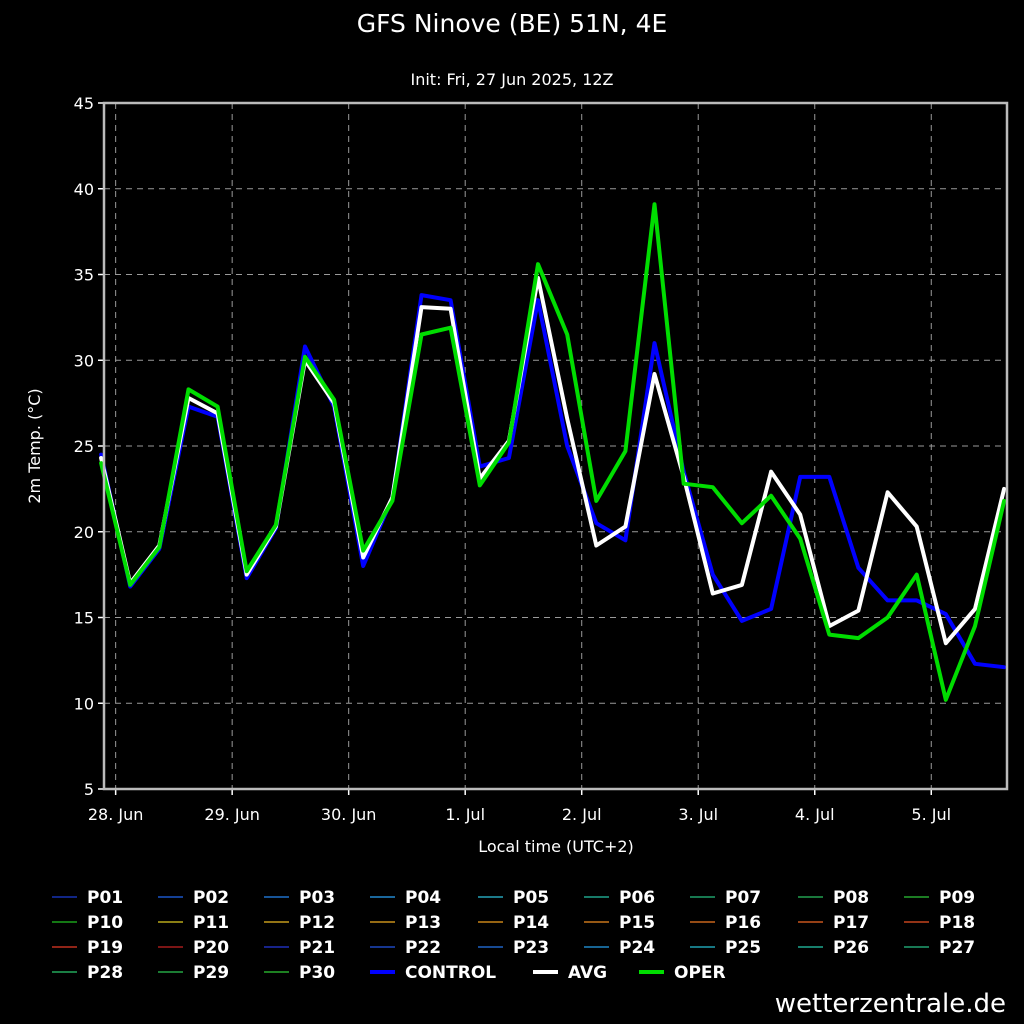  Describe the element at coordinates (317, 973) in the screenshot. I see `legend-label: P30` at that location.